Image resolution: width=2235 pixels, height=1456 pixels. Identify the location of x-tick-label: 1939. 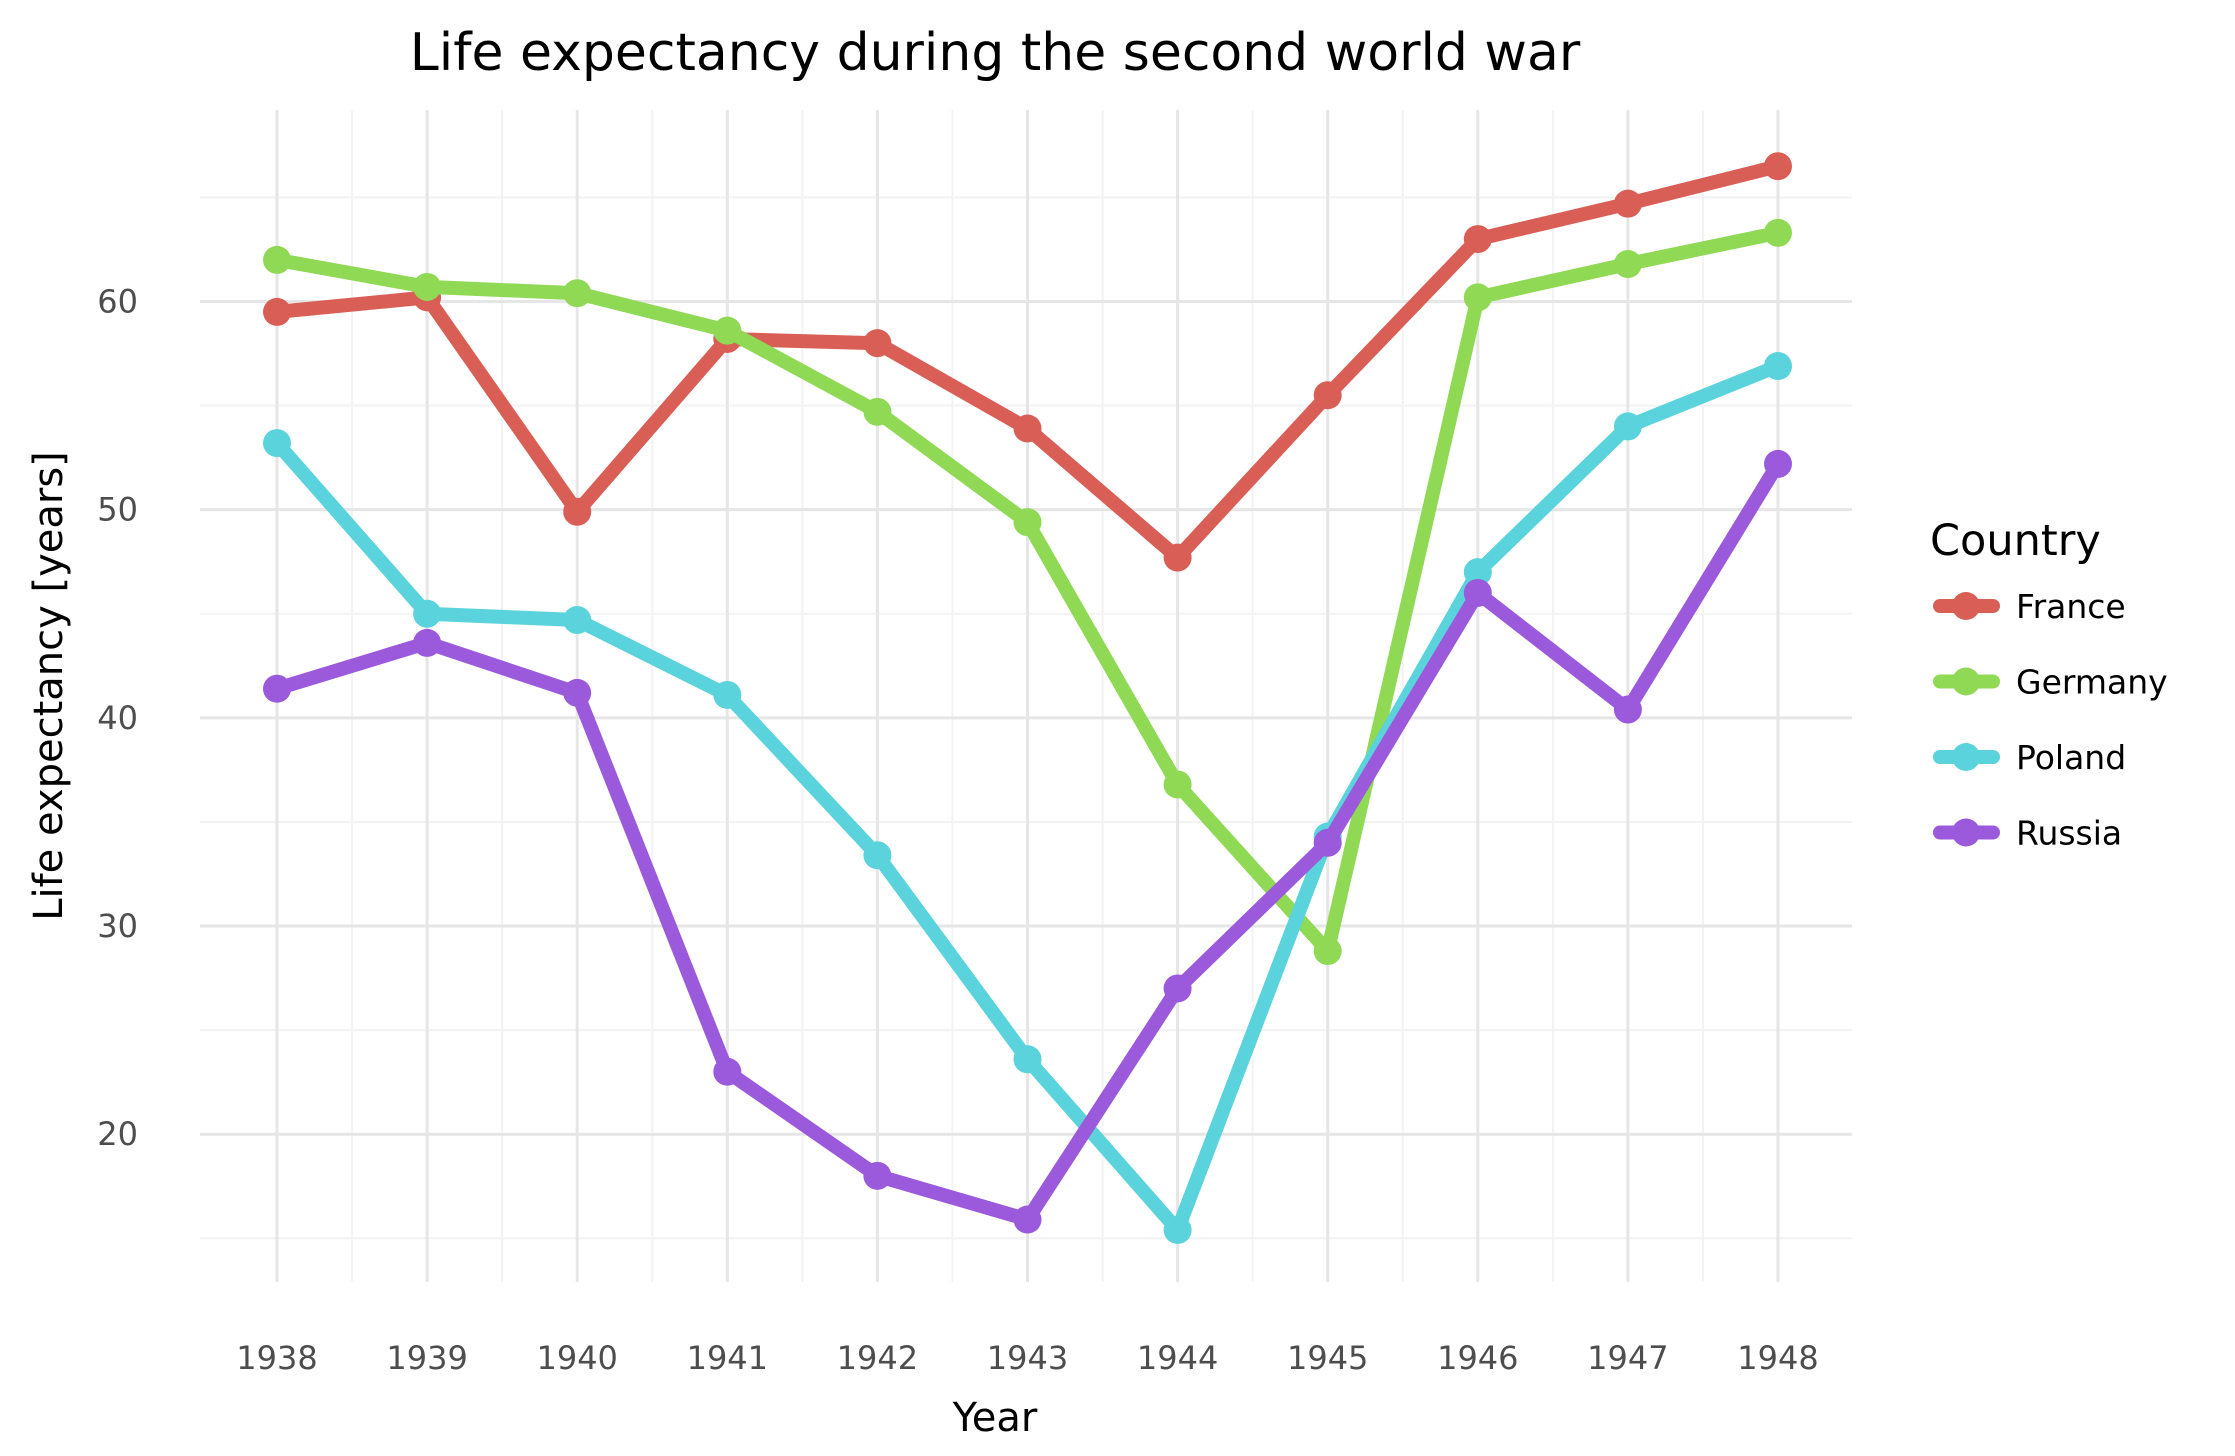
(426, 1358).